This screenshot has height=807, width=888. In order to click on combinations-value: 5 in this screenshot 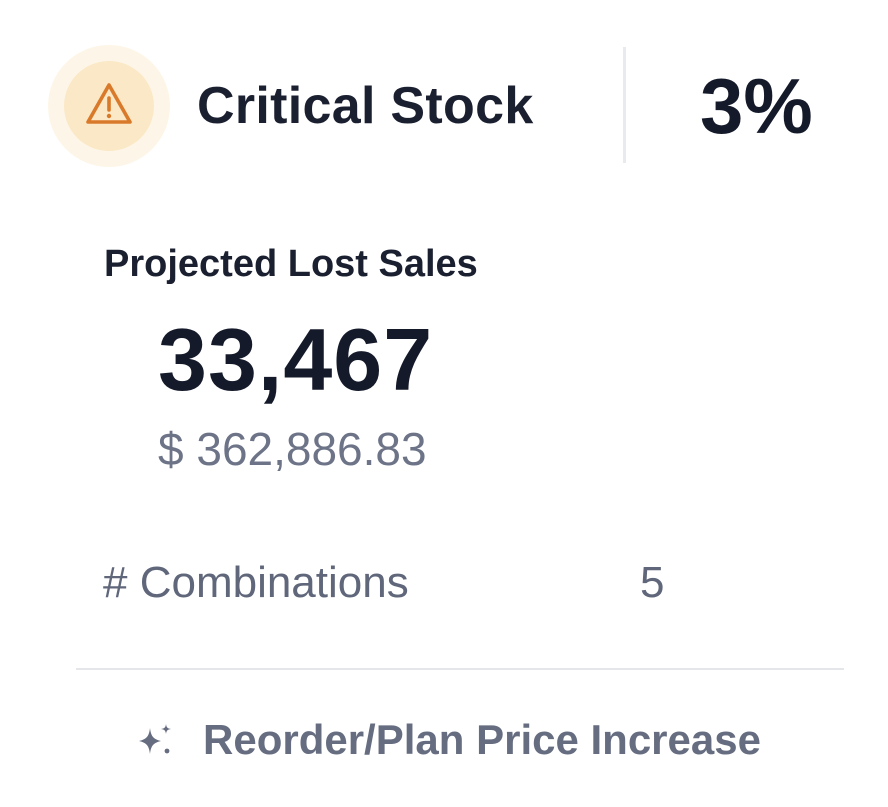, I will do `click(652, 582)`.